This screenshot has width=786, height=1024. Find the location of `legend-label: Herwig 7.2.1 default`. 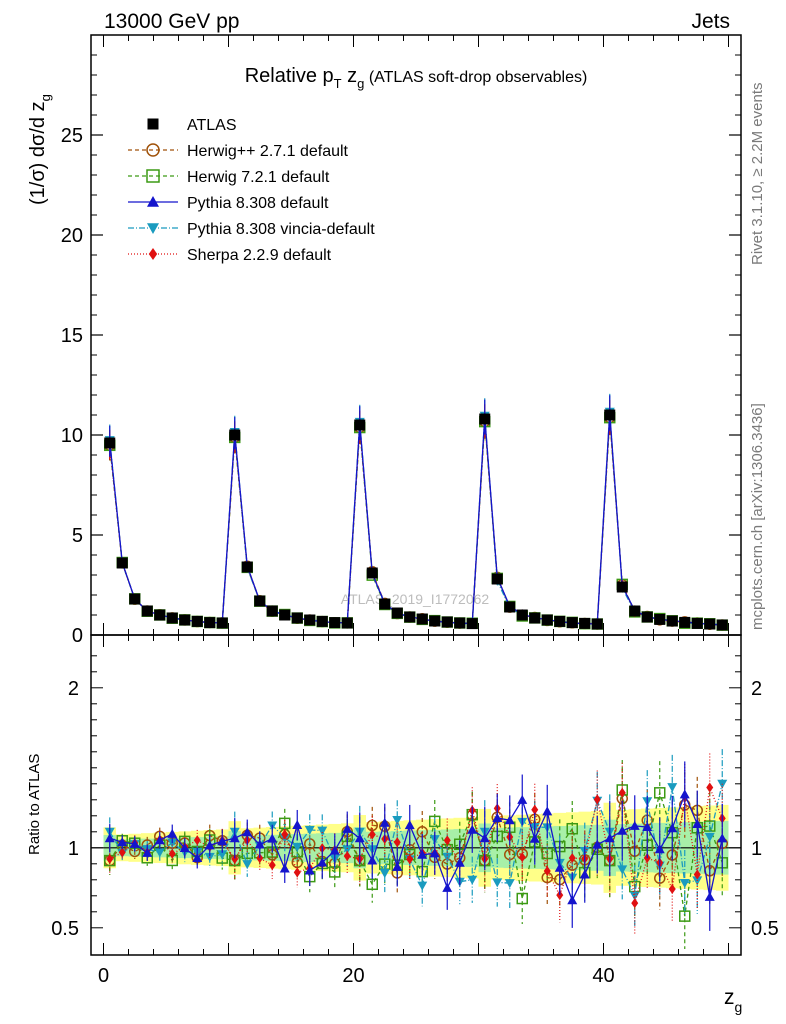

legend-label: Herwig 7.2.1 default is located at coordinates (258, 177).